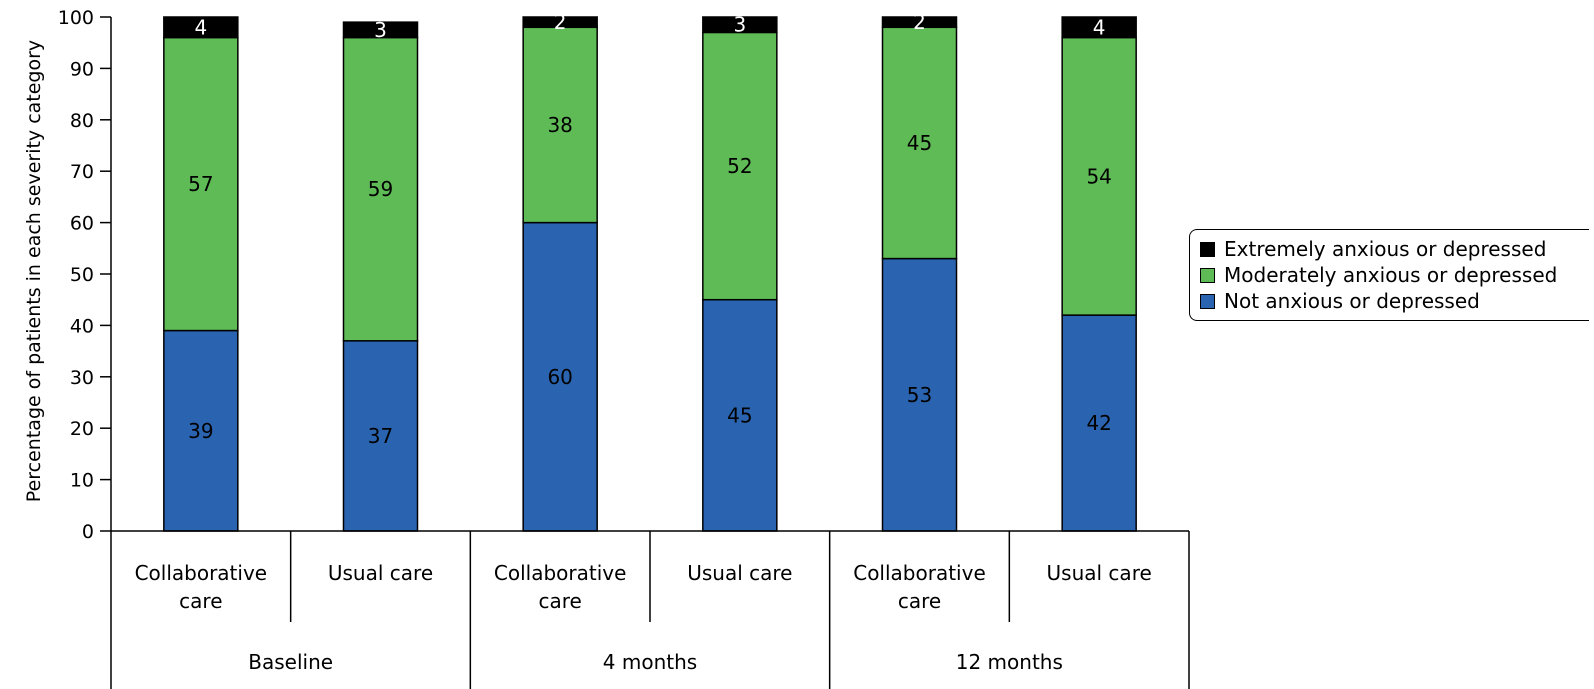 This screenshot has height=689, width=1594. Describe the element at coordinates (380, 573) in the screenshot. I see `x-category-label-2: Usual care` at that location.